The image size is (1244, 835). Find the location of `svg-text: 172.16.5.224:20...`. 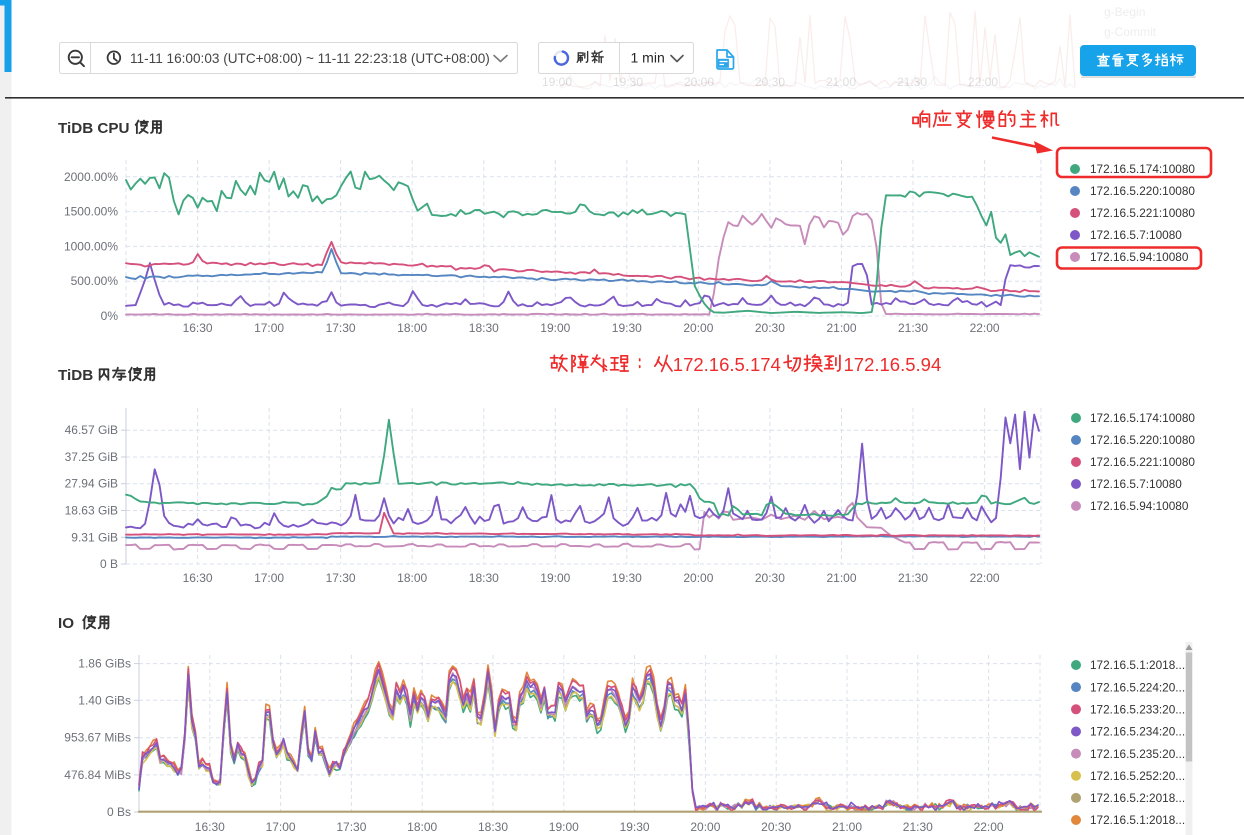

svg-text: 172.16.5.224:20... is located at coordinates (1137, 687).